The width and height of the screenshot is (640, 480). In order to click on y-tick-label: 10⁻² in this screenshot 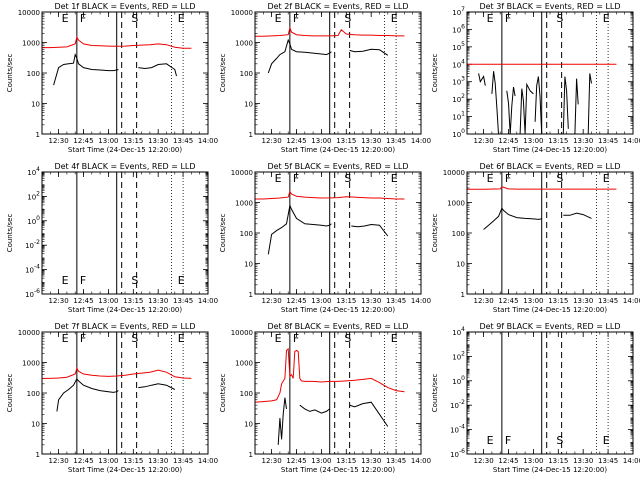, I will do `click(457, 404)`.